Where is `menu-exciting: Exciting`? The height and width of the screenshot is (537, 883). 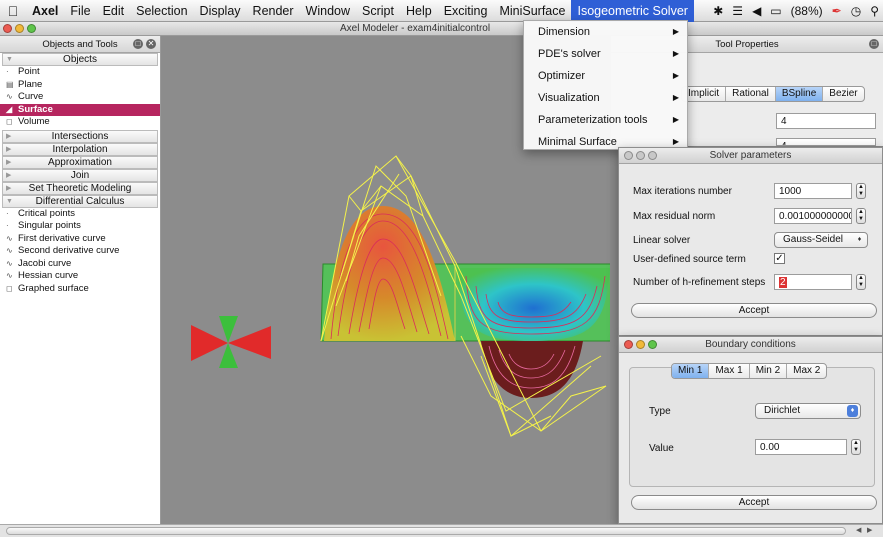
menu-exciting: Exciting is located at coordinates (465, 10).